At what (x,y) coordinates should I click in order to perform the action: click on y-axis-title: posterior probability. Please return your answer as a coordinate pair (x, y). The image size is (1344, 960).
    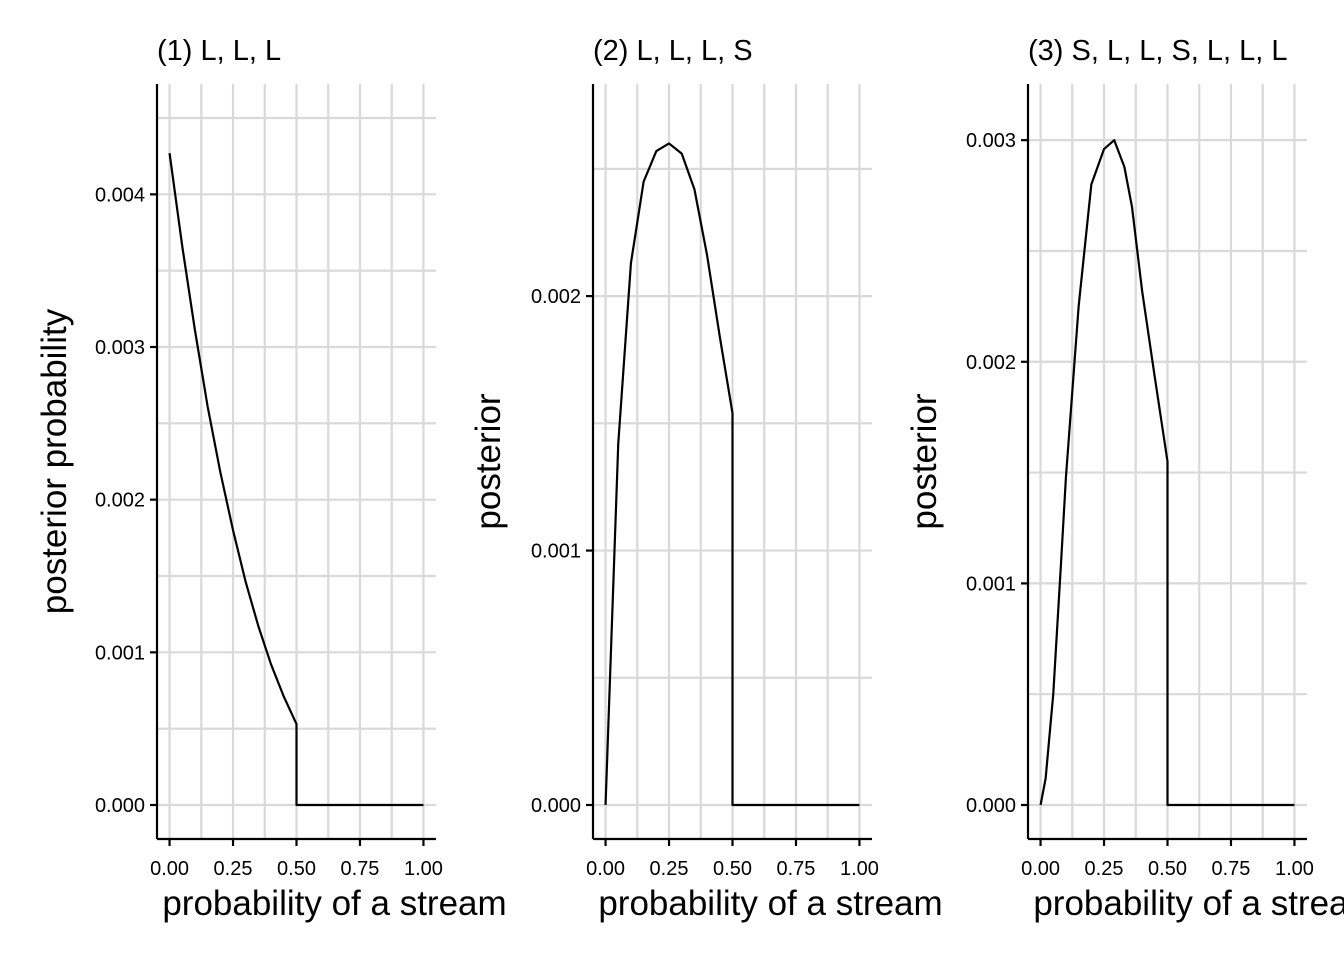
    Looking at the image, I should click on (54, 461).